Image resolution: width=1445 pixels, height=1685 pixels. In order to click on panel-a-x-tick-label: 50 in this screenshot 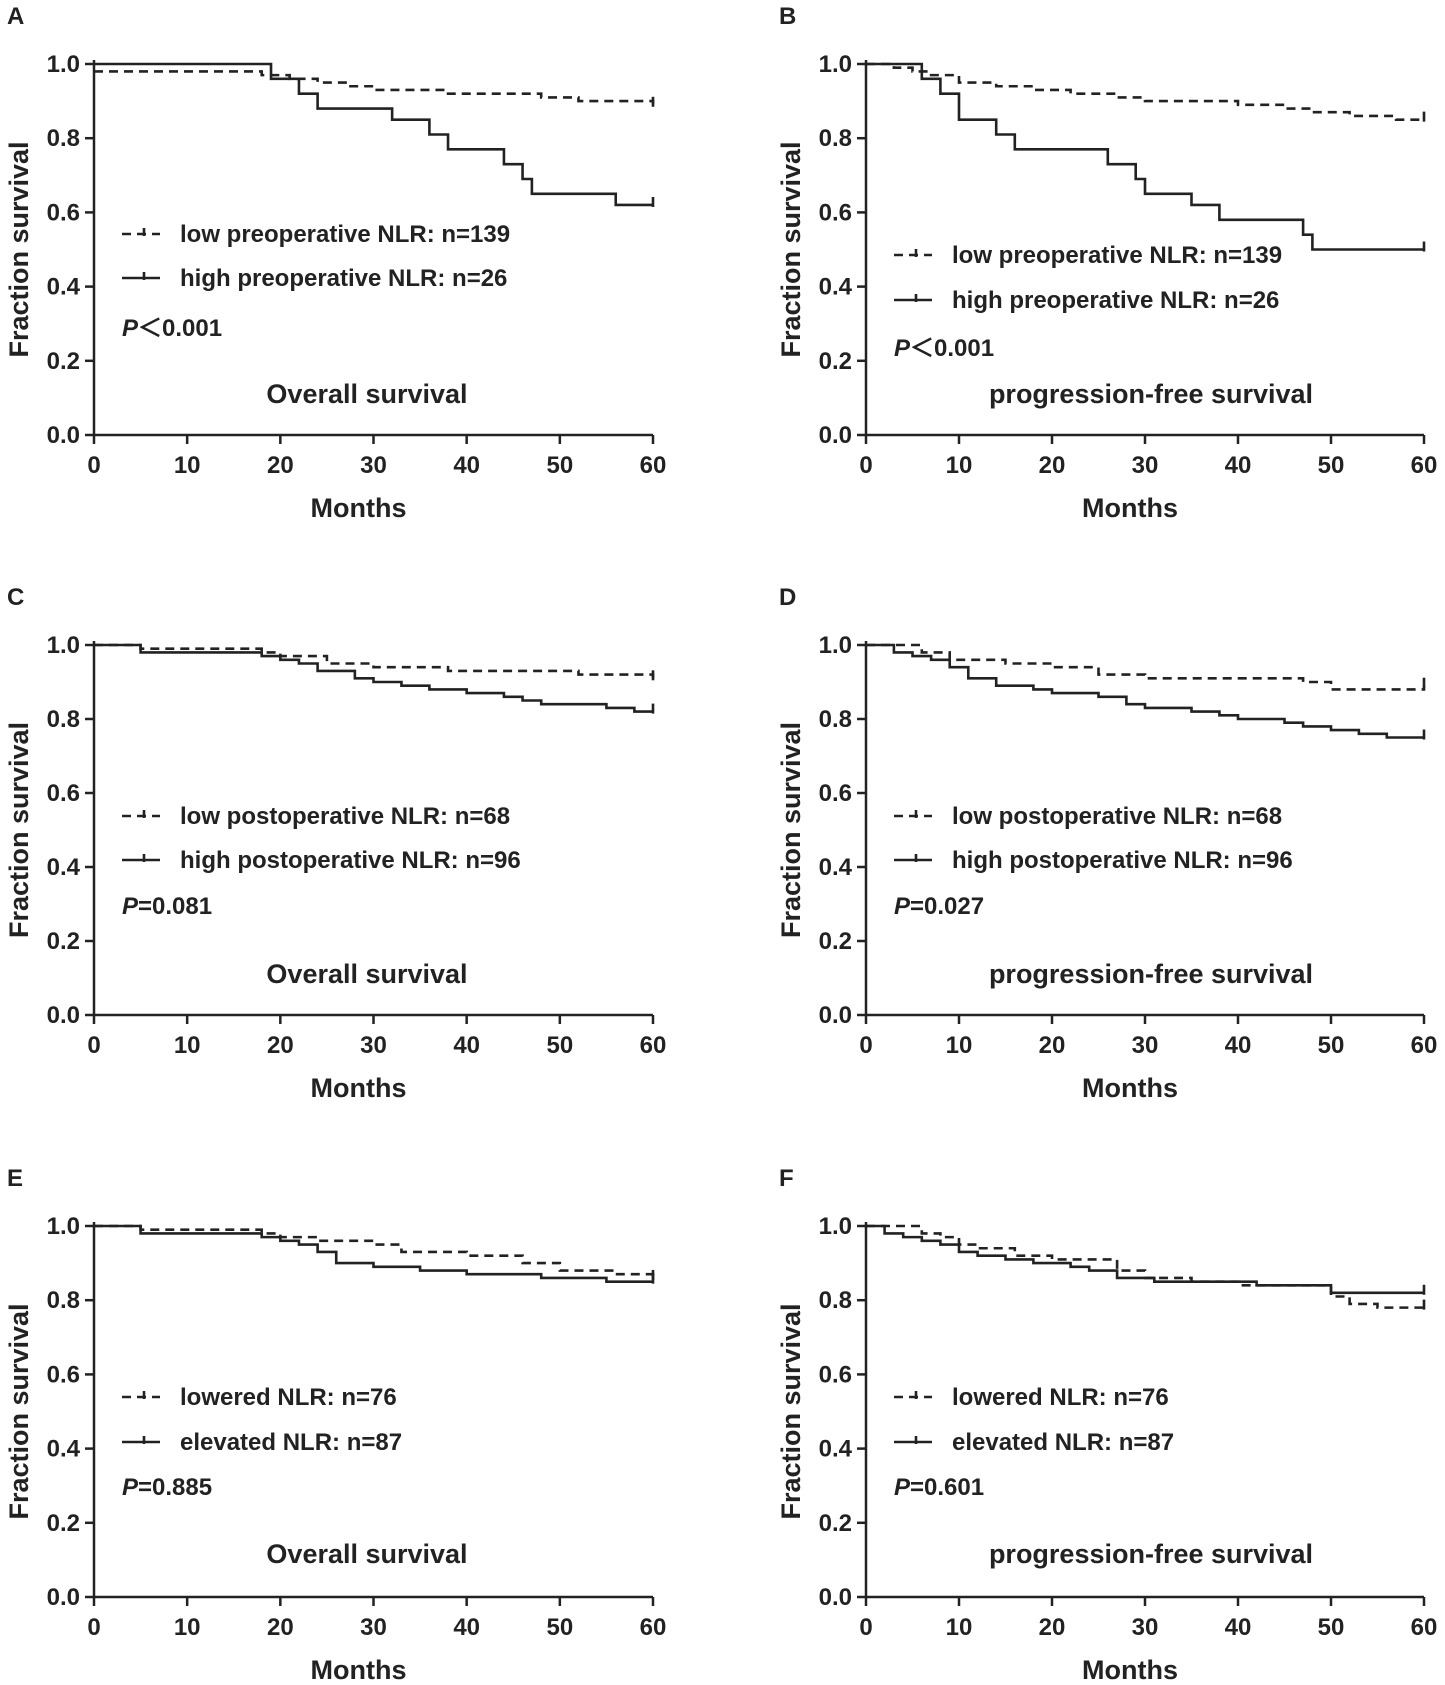, I will do `click(559, 465)`.